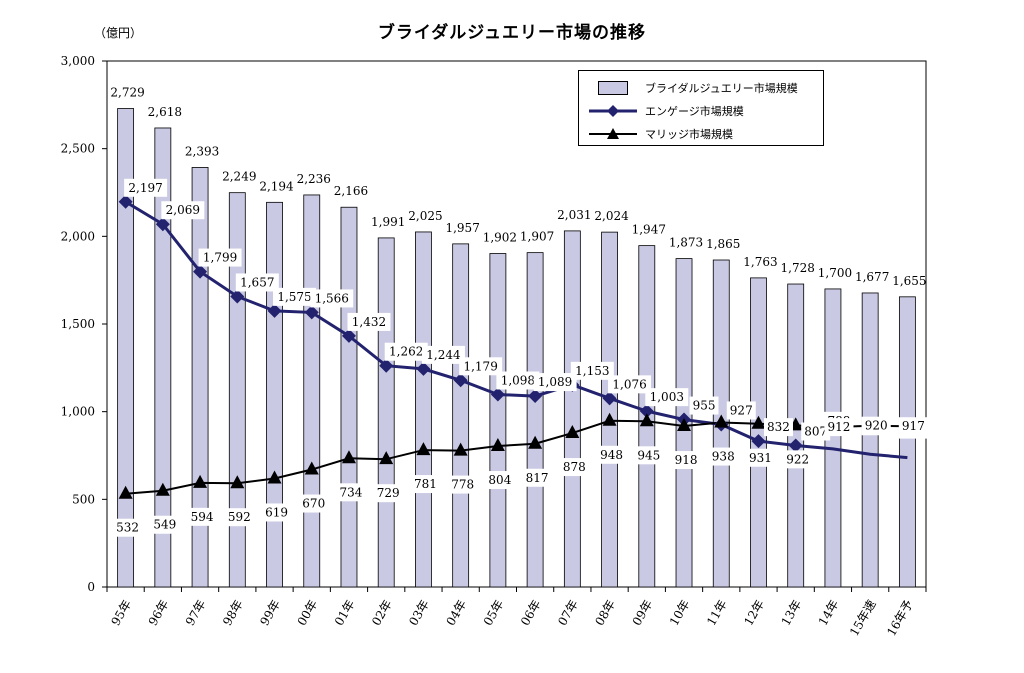 This screenshot has height=673, width=1024. I want to click on engage-data-label: 1,432, so click(369, 322).